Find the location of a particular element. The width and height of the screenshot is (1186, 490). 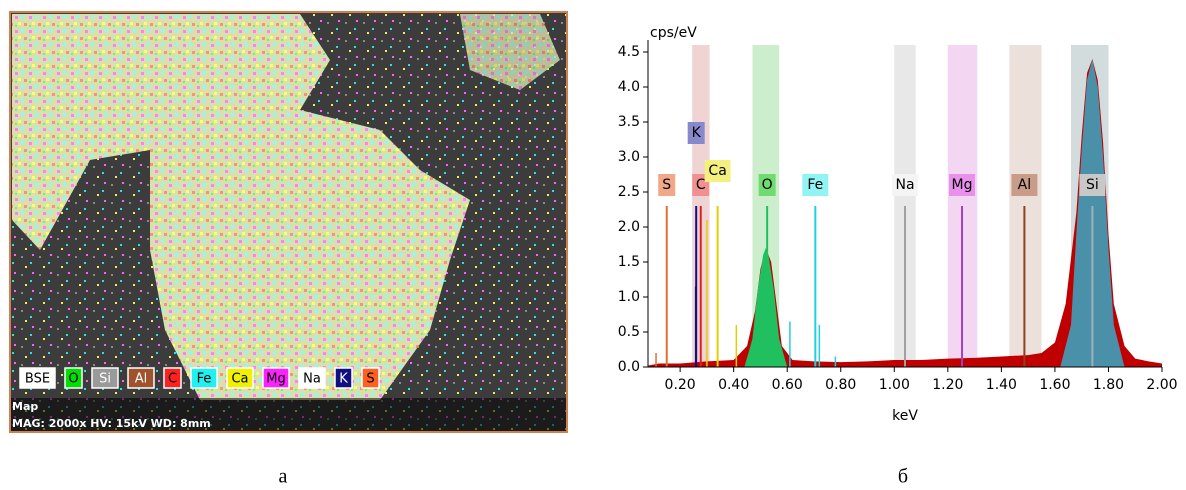

element-label: Fe is located at coordinates (815, 185).